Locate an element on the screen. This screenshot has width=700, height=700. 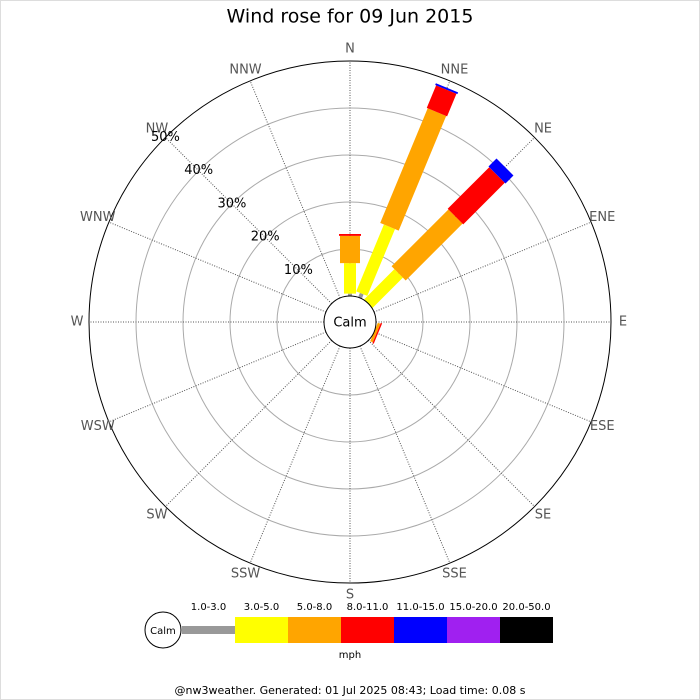
unit-label: mph is located at coordinates (350, 655).